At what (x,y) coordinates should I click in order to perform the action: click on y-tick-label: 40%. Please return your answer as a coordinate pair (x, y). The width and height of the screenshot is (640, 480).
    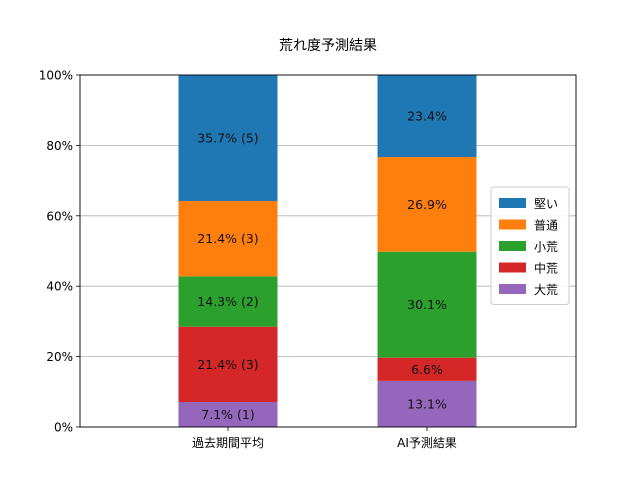
    Looking at the image, I should click on (59, 287).